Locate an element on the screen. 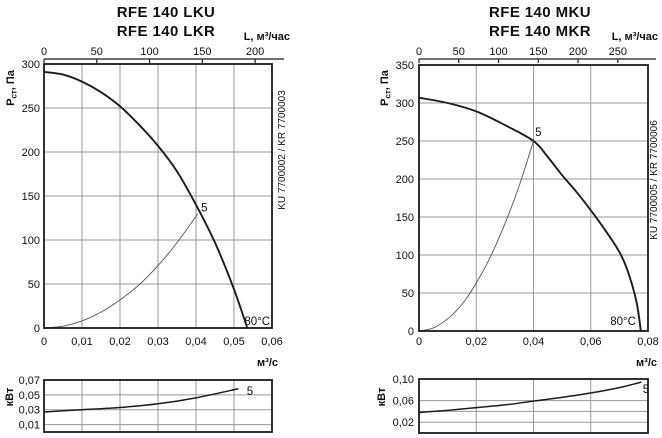 The height and width of the screenshot is (438, 662). model-title-line: RFE 140 MKR is located at coordinates (540, 31).